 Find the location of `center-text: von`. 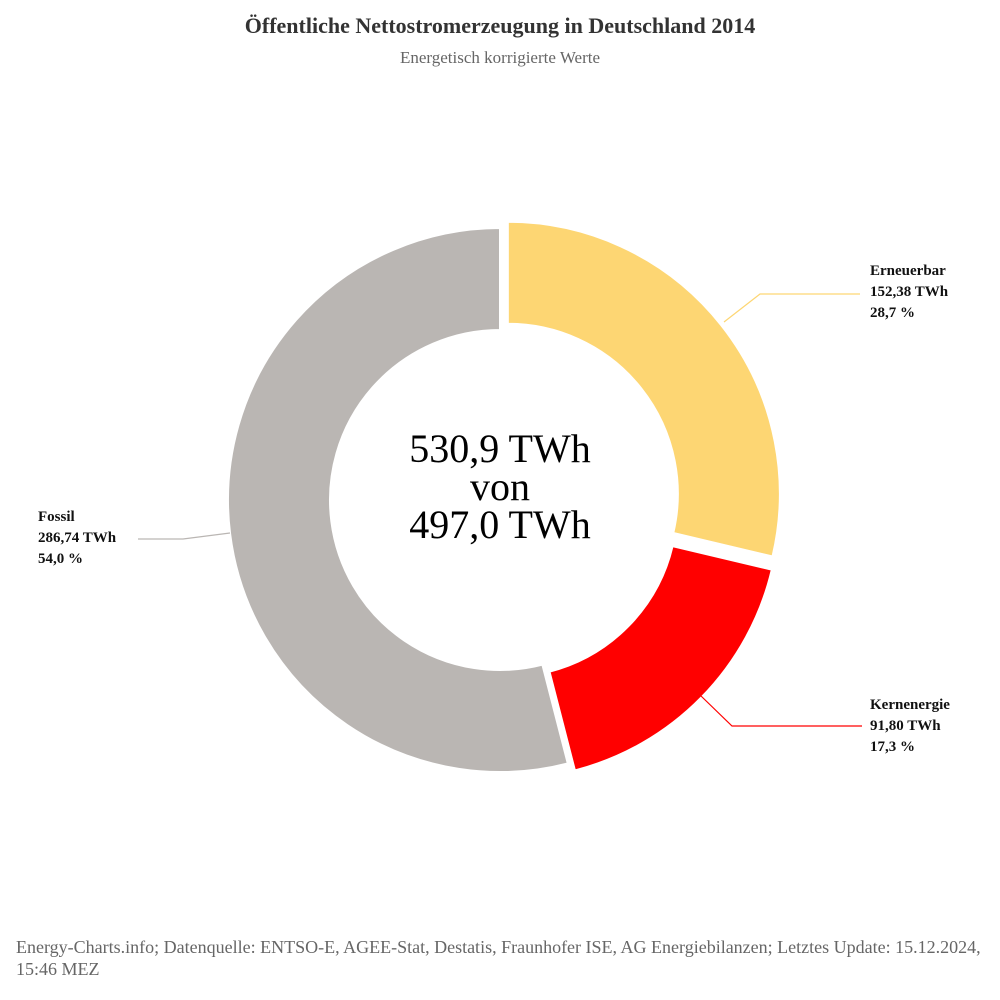

center-text: von is located at coordinates (500, 486).